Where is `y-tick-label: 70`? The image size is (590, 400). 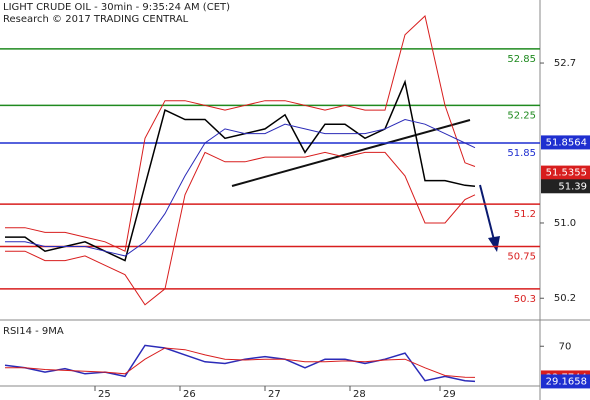
y-tick-label: 70 is located at coordinates (565, 346).